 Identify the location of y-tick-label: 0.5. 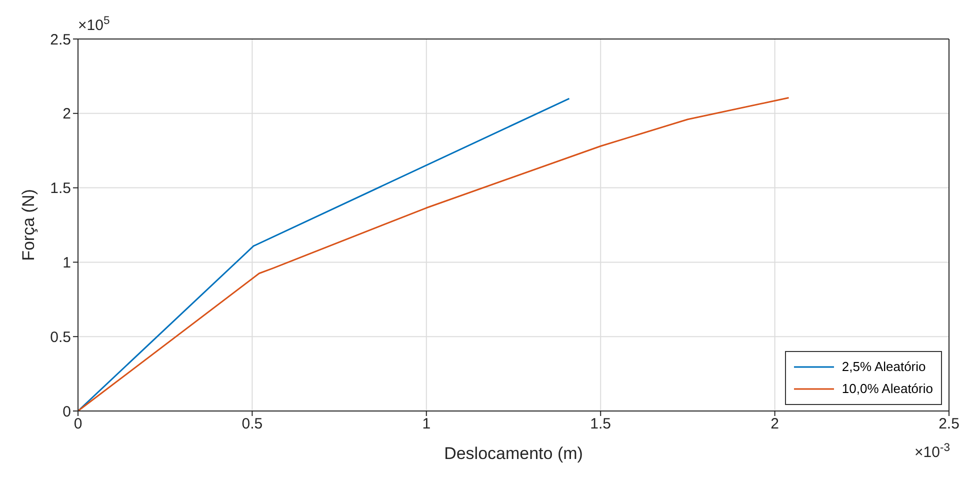
(60, 337).